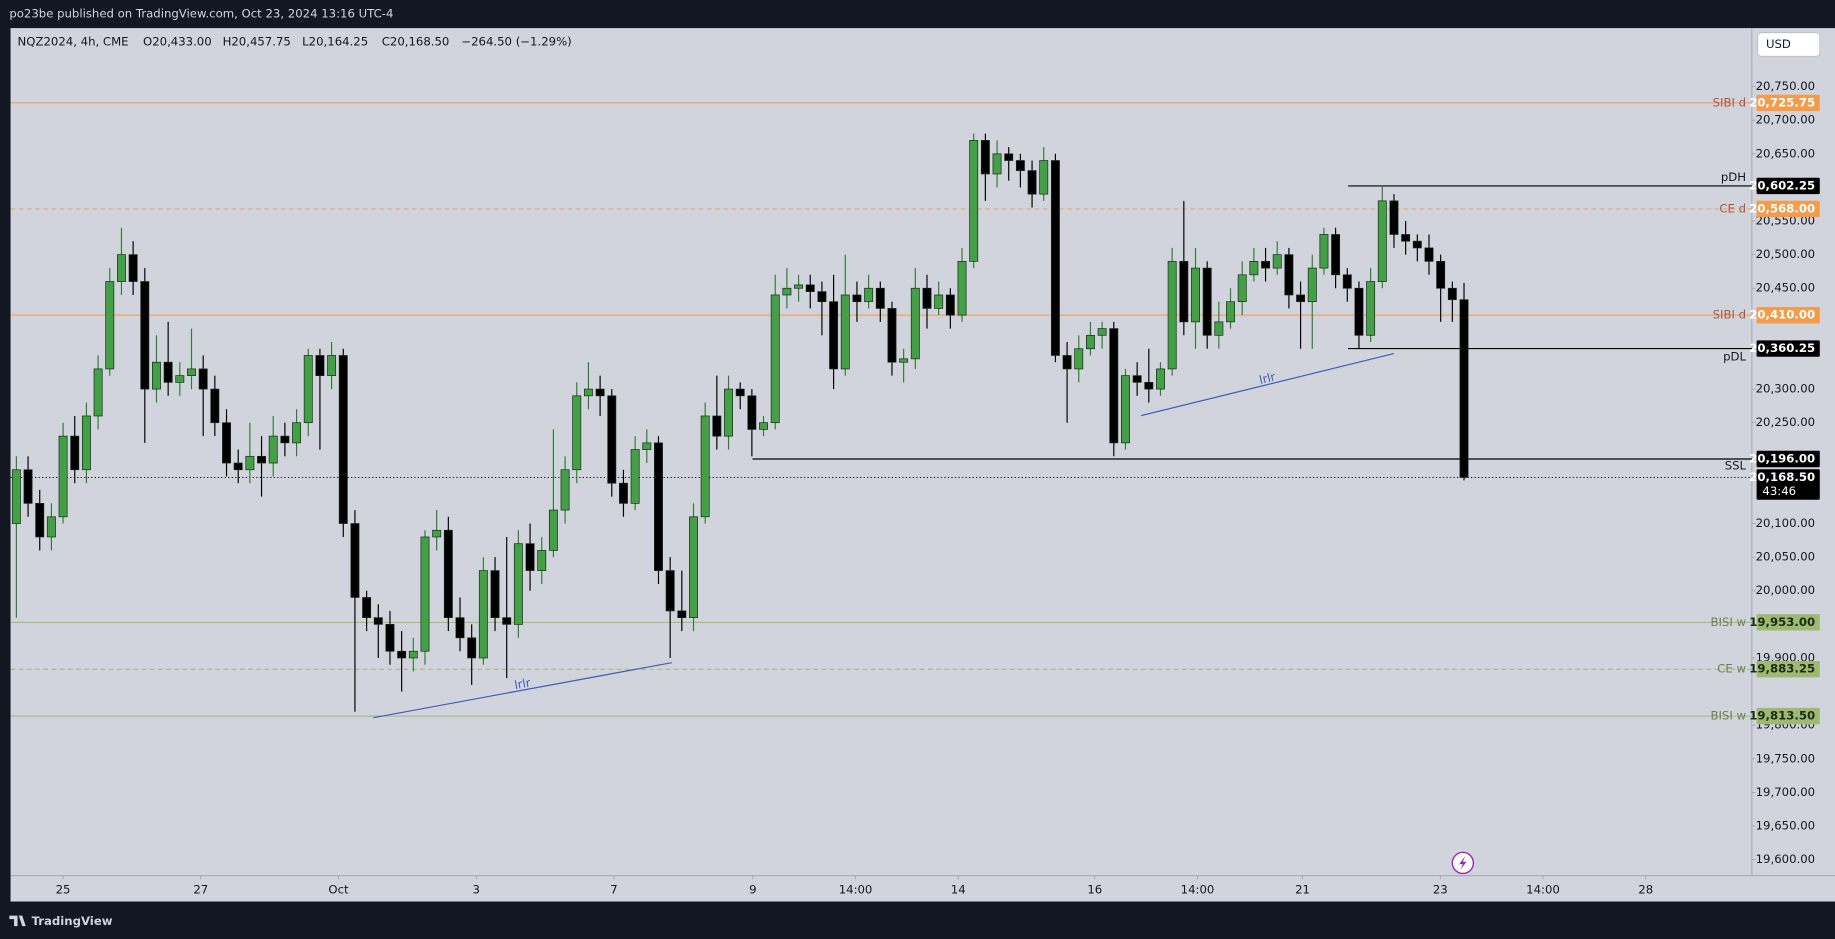  What do you see at coordinates (1782, 669) in the screenshot?
I see `level-price-label: 19,883.25` at bounding box center [1782, 669].